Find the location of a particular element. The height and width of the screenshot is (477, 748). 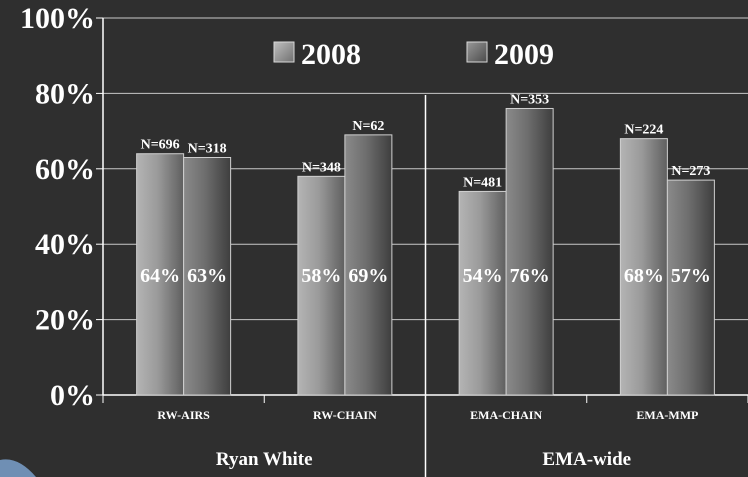

n-label: N=481 is located at coordinates (482, 182).